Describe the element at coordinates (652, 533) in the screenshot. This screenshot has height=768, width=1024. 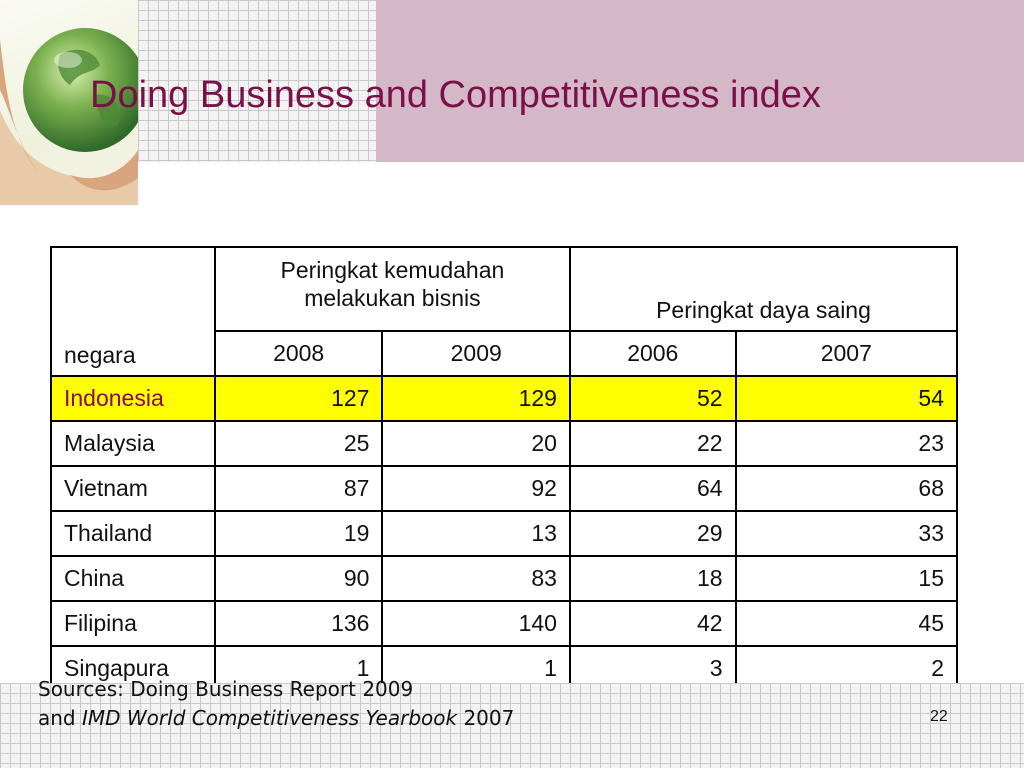
I see `value-cell: 29` at that location.